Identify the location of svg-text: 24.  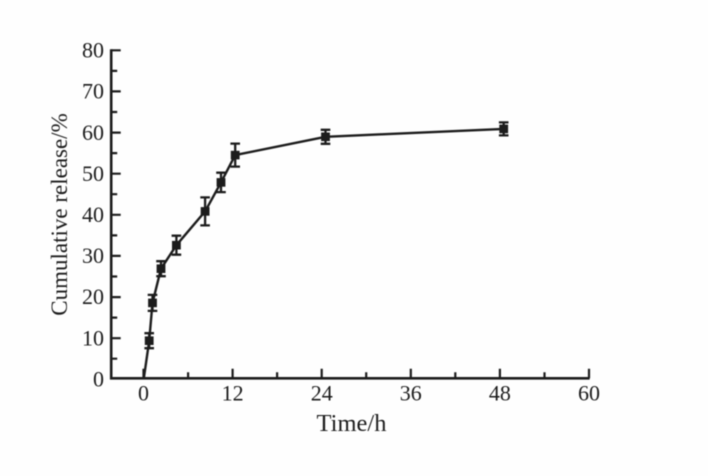
(322, 393).